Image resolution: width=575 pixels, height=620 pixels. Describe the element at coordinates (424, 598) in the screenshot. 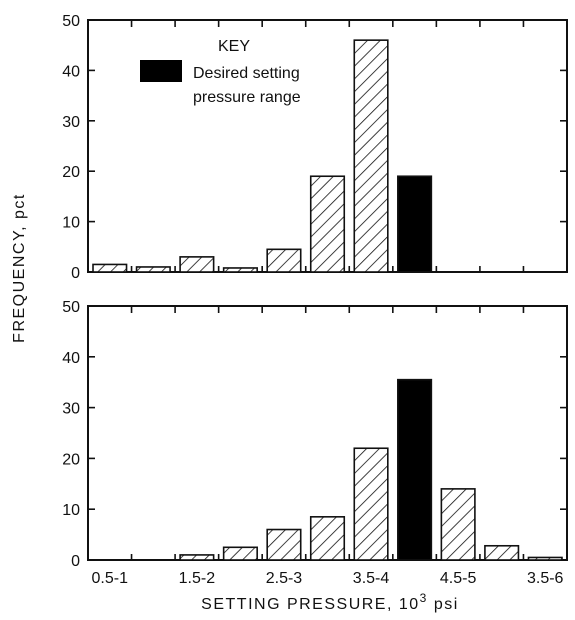

I see `x-axis-title-sup: 3` at that location.